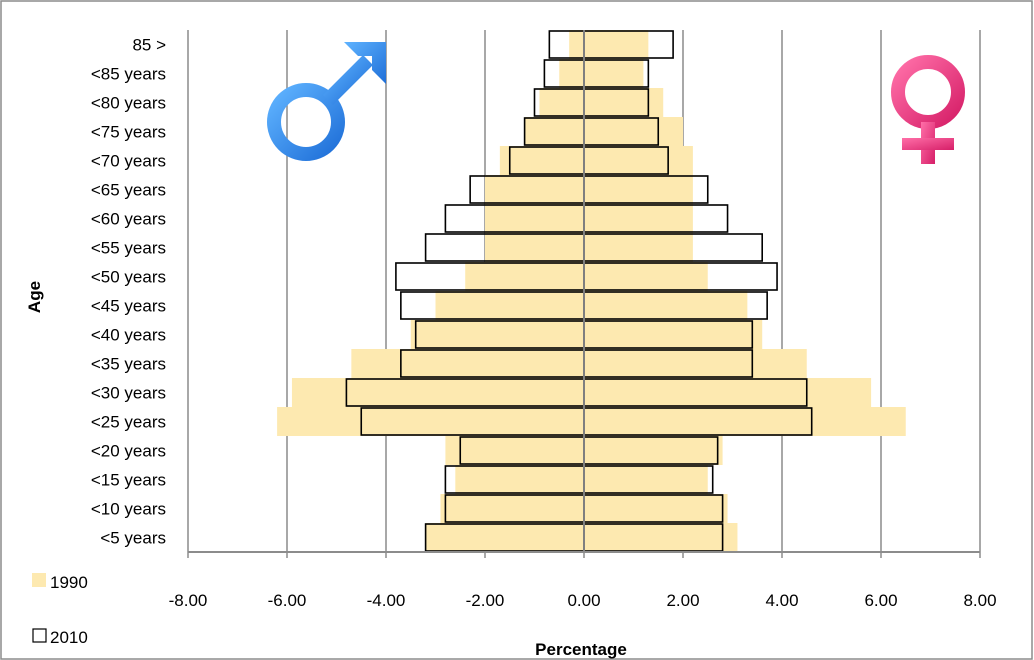  What do you see at coordinates (682, 600) in the screenshot?
I see `x-tick-label: 2.00` at bounding box center [682, 600].